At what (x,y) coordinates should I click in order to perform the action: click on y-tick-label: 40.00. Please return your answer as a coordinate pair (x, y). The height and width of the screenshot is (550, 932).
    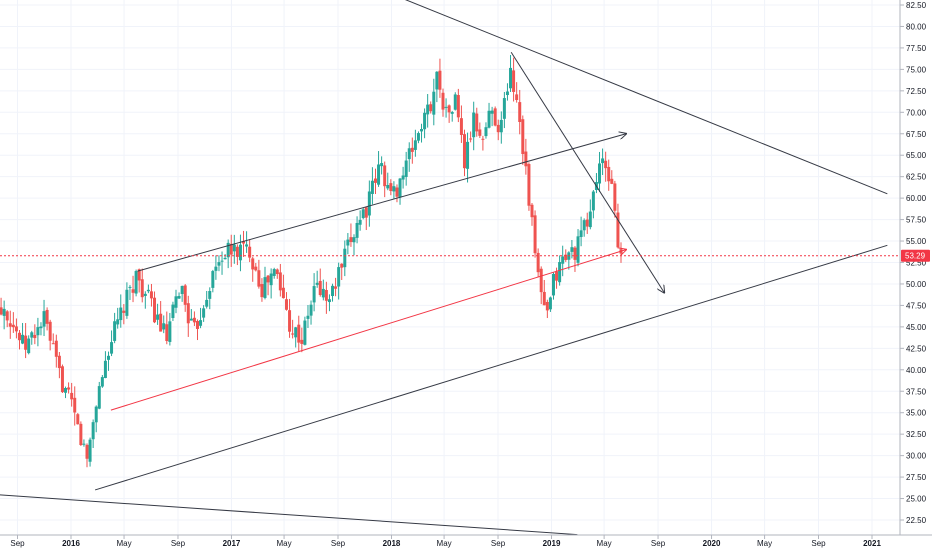
    Looking at the image, I should click on (916, 370).